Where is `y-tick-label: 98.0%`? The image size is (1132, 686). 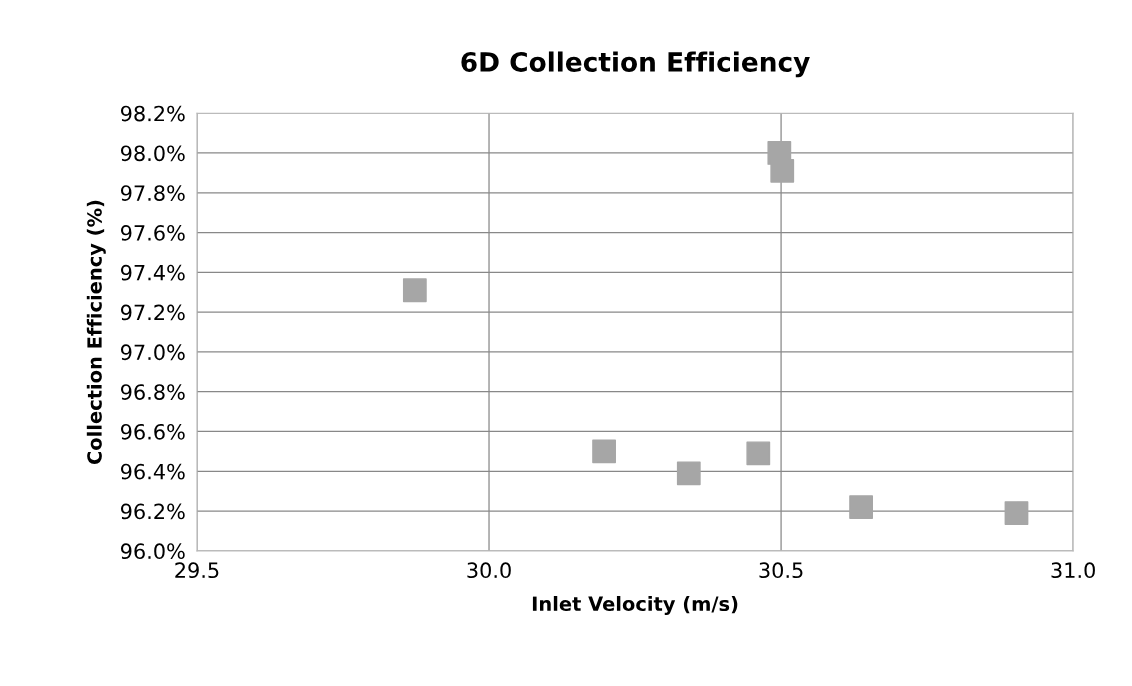 y-tick-label: 98.0% is located at coordinates (152, 153).